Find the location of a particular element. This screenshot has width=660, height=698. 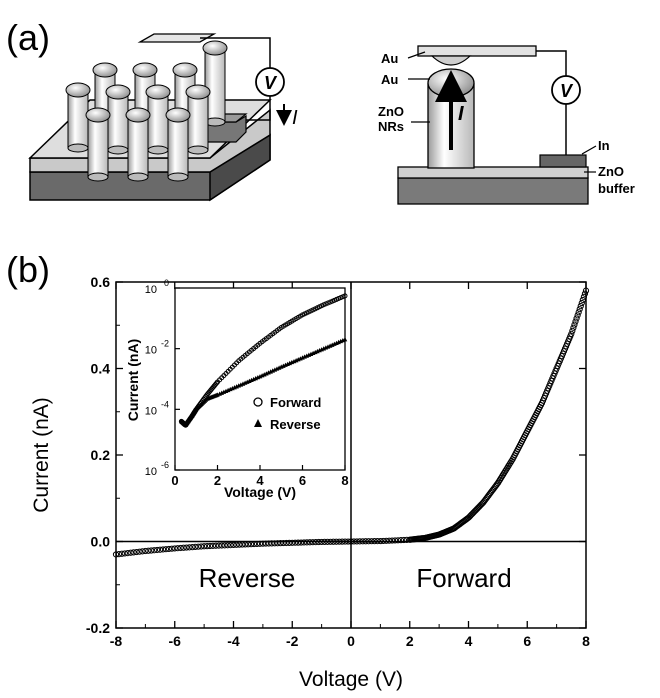

wire-top is located at coordinates (235, 52).